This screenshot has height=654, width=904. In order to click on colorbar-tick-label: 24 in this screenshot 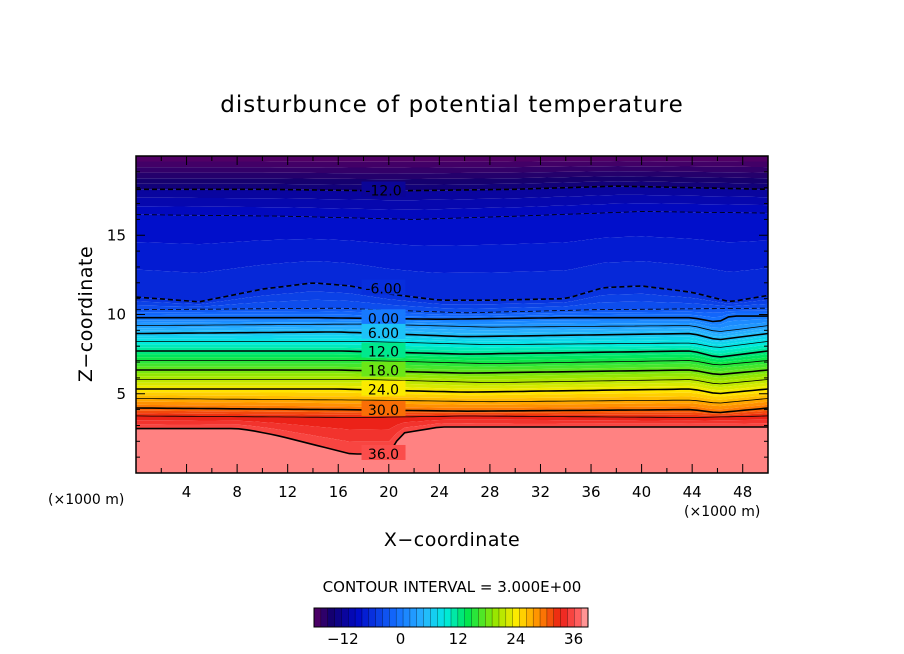, I will do `click(515, 639)`.